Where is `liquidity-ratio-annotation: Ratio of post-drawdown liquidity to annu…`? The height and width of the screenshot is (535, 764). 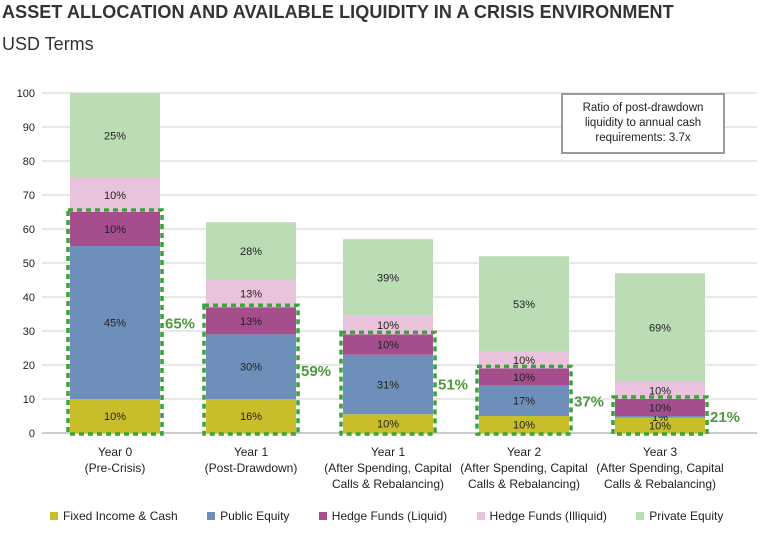
liquidity-ratio-annotation: Ratio of post-drawdown liquidity to annu… is located at coordinates (643, 123).